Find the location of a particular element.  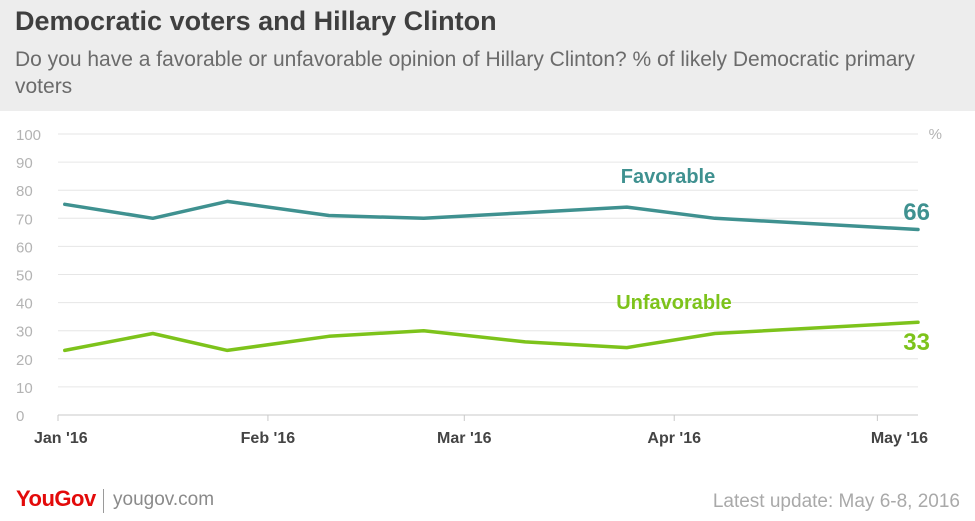

y-tick-label-80: 80 is located at coordinates (24, 191).